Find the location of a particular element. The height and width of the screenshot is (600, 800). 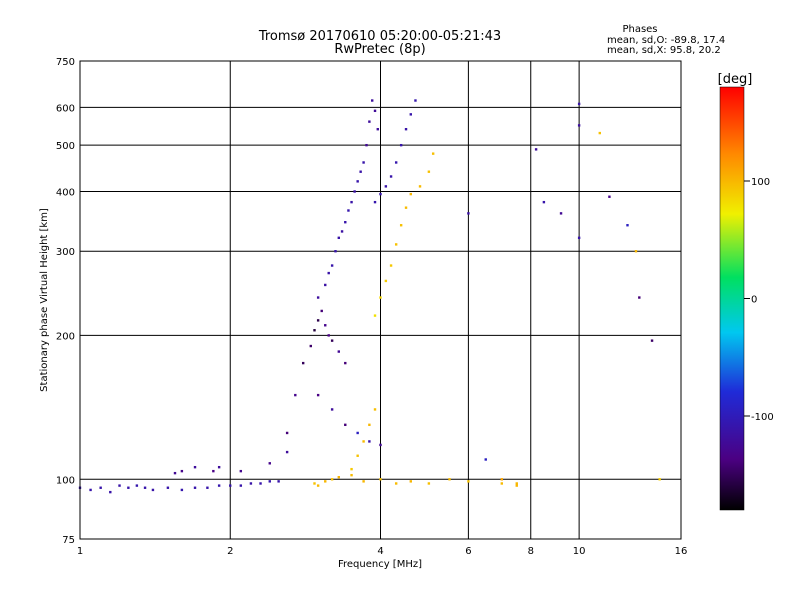

y-tick-label: 75 is located at coordinates (68, 540).